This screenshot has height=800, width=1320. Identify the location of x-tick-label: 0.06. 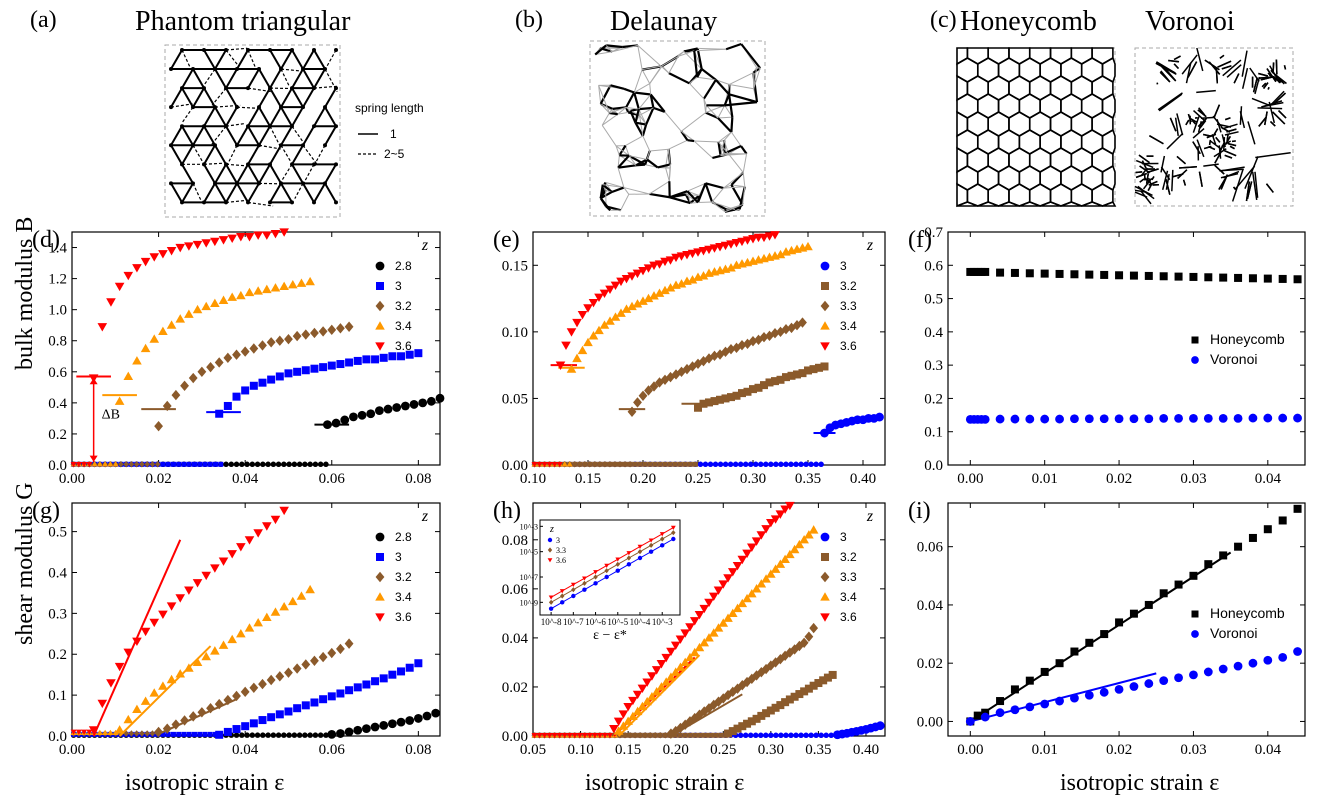
(332, 750).